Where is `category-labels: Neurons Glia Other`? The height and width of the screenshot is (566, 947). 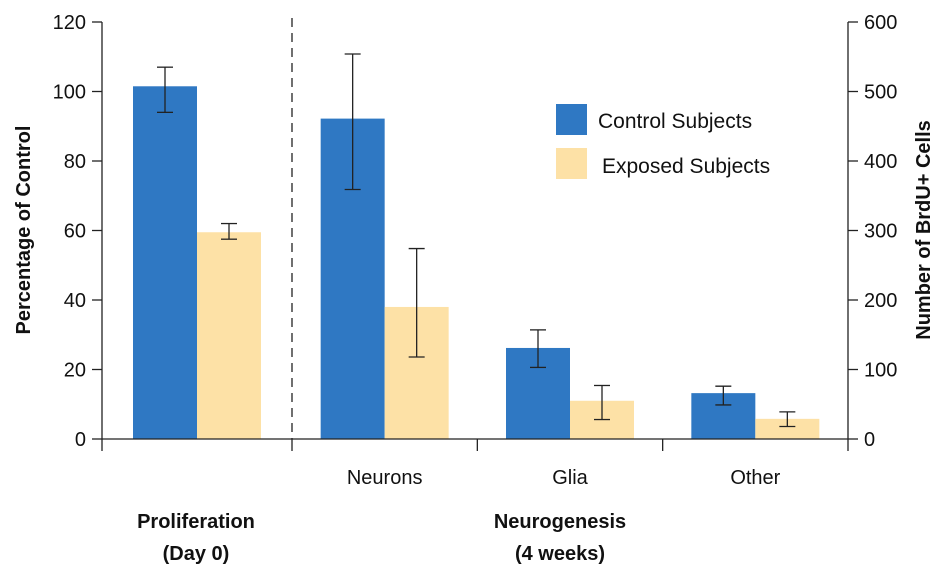 category-labels: Neurons Glia Other is located at coordinates (564, 478).